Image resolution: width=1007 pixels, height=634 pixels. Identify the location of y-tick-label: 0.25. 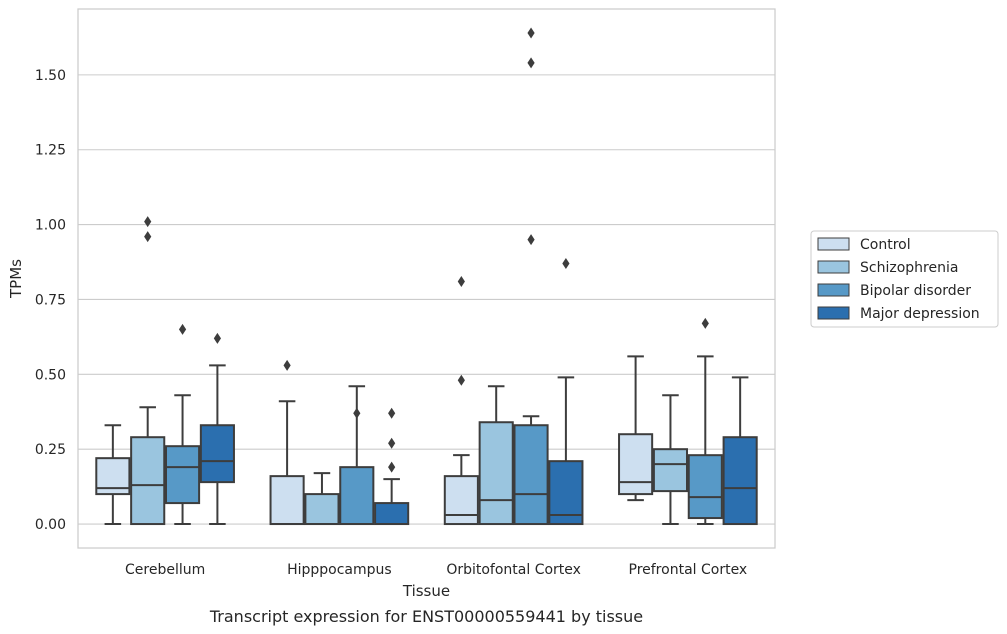
(50, 450).